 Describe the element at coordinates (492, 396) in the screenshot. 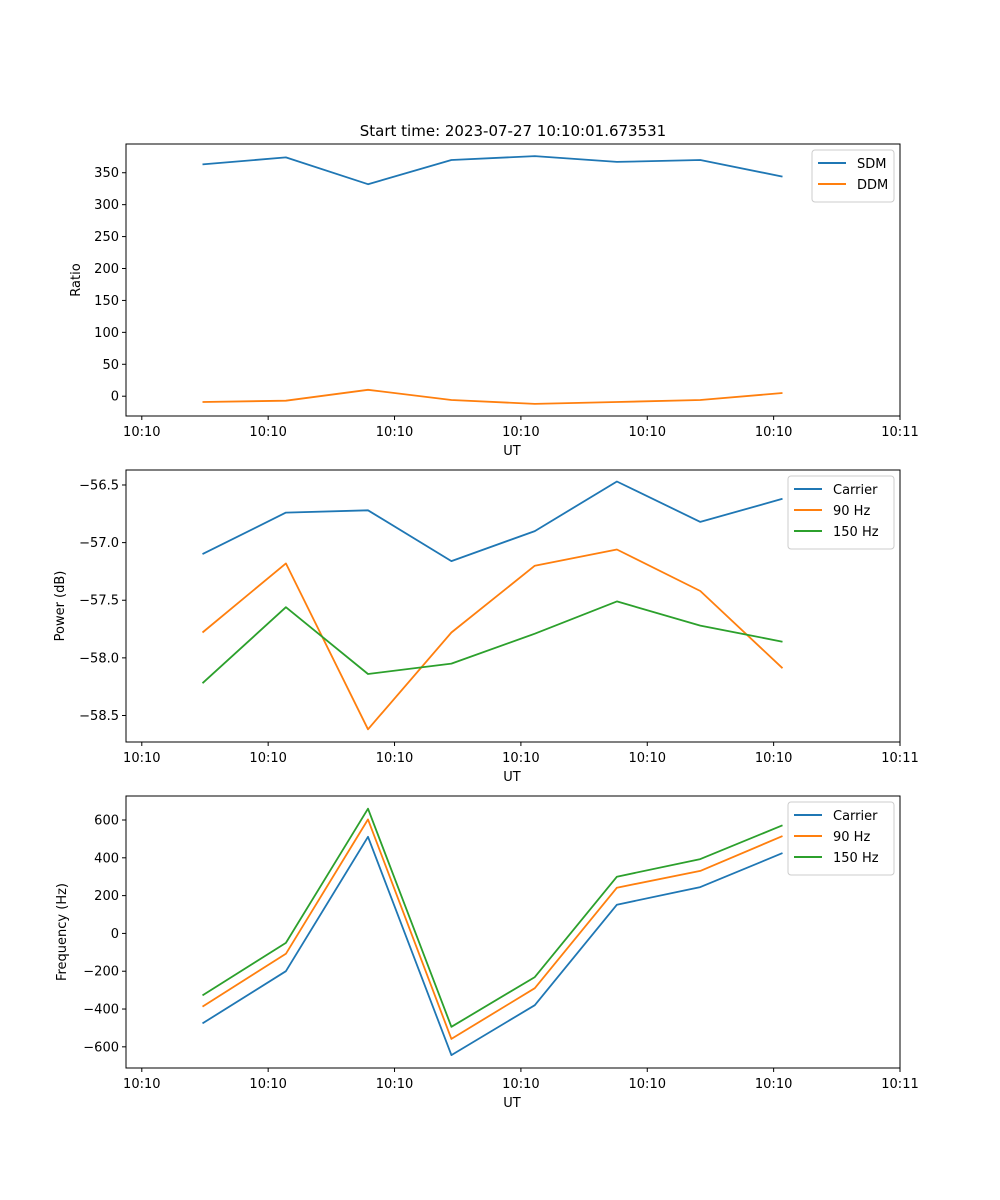

I see `series-line-ddm` at that location.